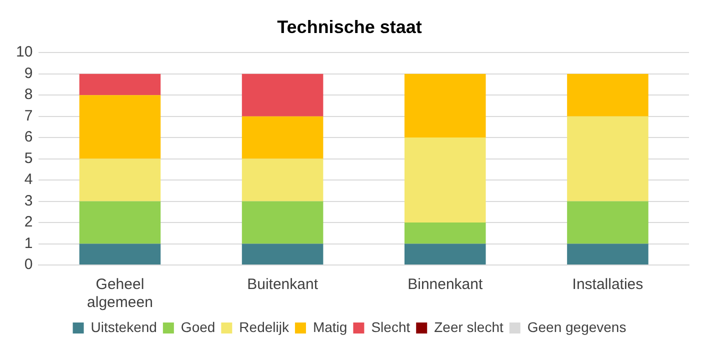  I want to click on legend-label: Matig, so click(330, 326).